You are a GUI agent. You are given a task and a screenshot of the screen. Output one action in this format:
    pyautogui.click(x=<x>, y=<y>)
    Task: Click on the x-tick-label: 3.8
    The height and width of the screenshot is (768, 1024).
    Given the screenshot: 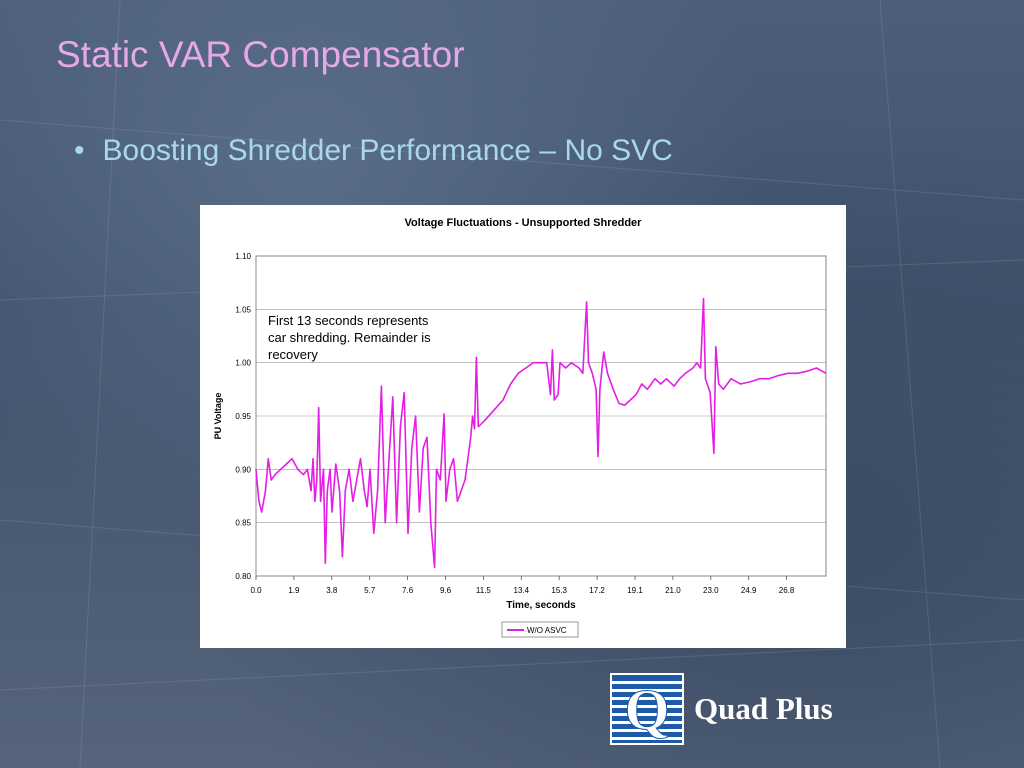 What is the action you would take?
    pyautogui.click(x=332, y=590)
    